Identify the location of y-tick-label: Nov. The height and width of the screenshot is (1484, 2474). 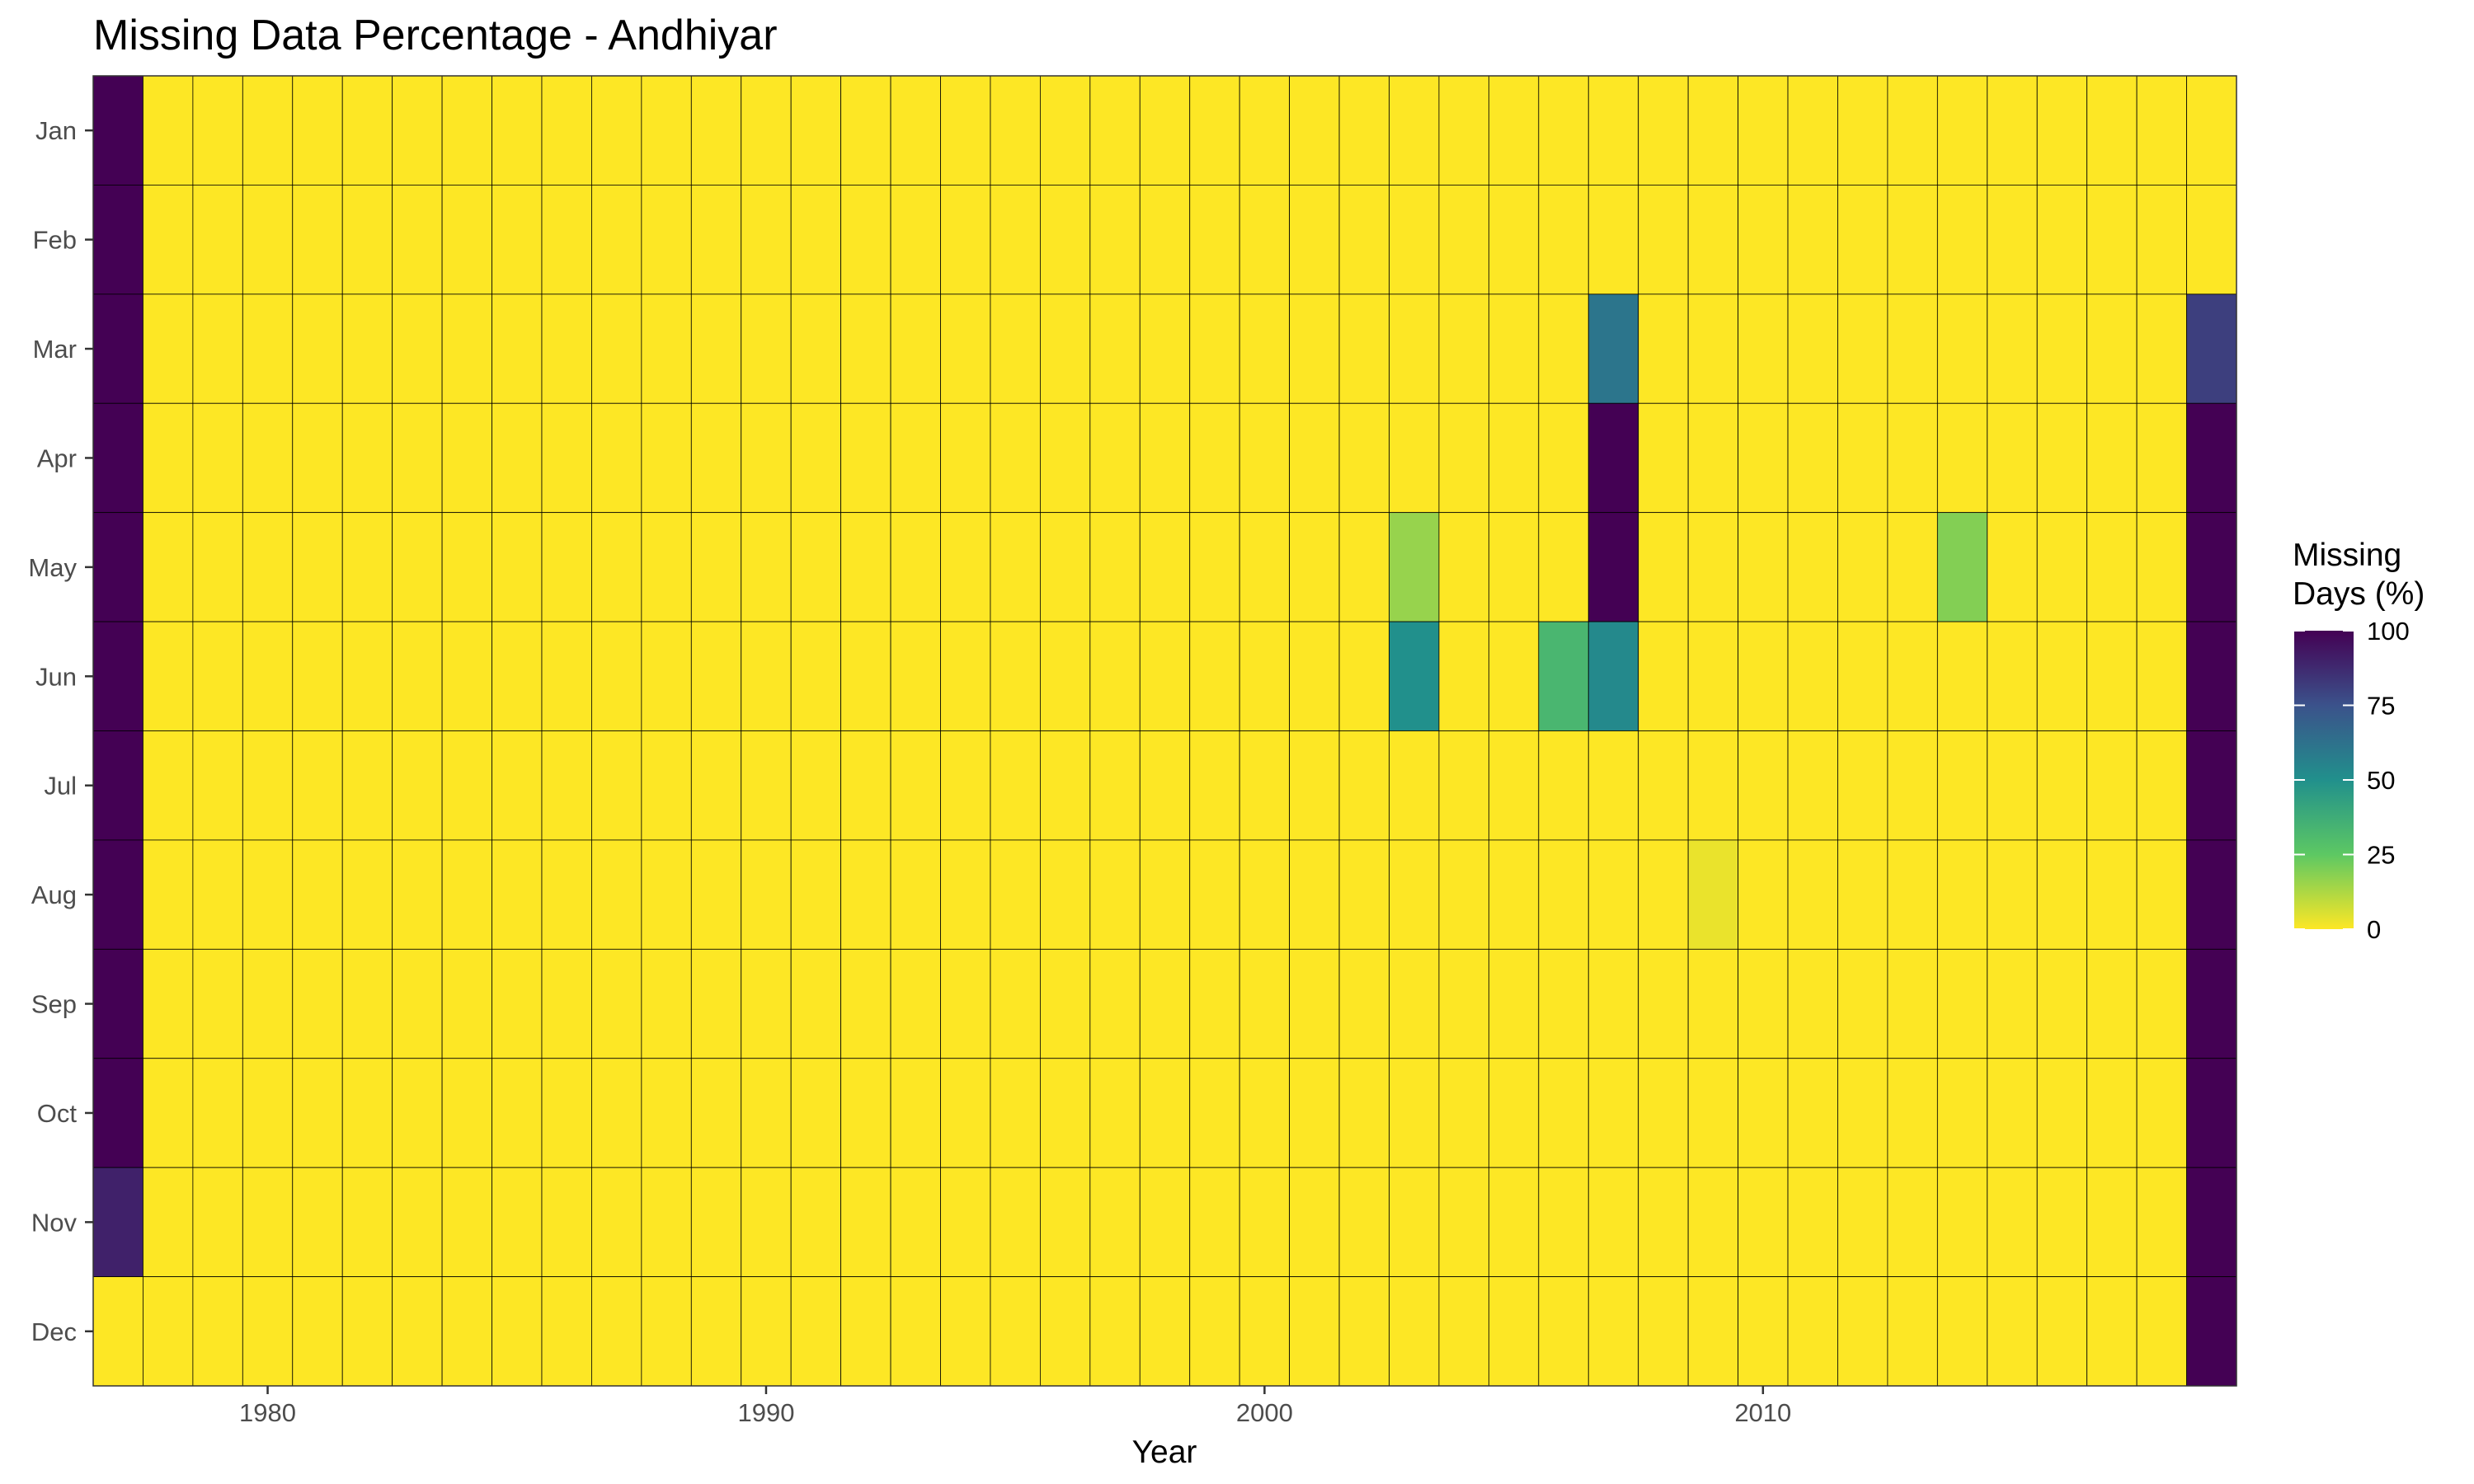
(54, 1222).